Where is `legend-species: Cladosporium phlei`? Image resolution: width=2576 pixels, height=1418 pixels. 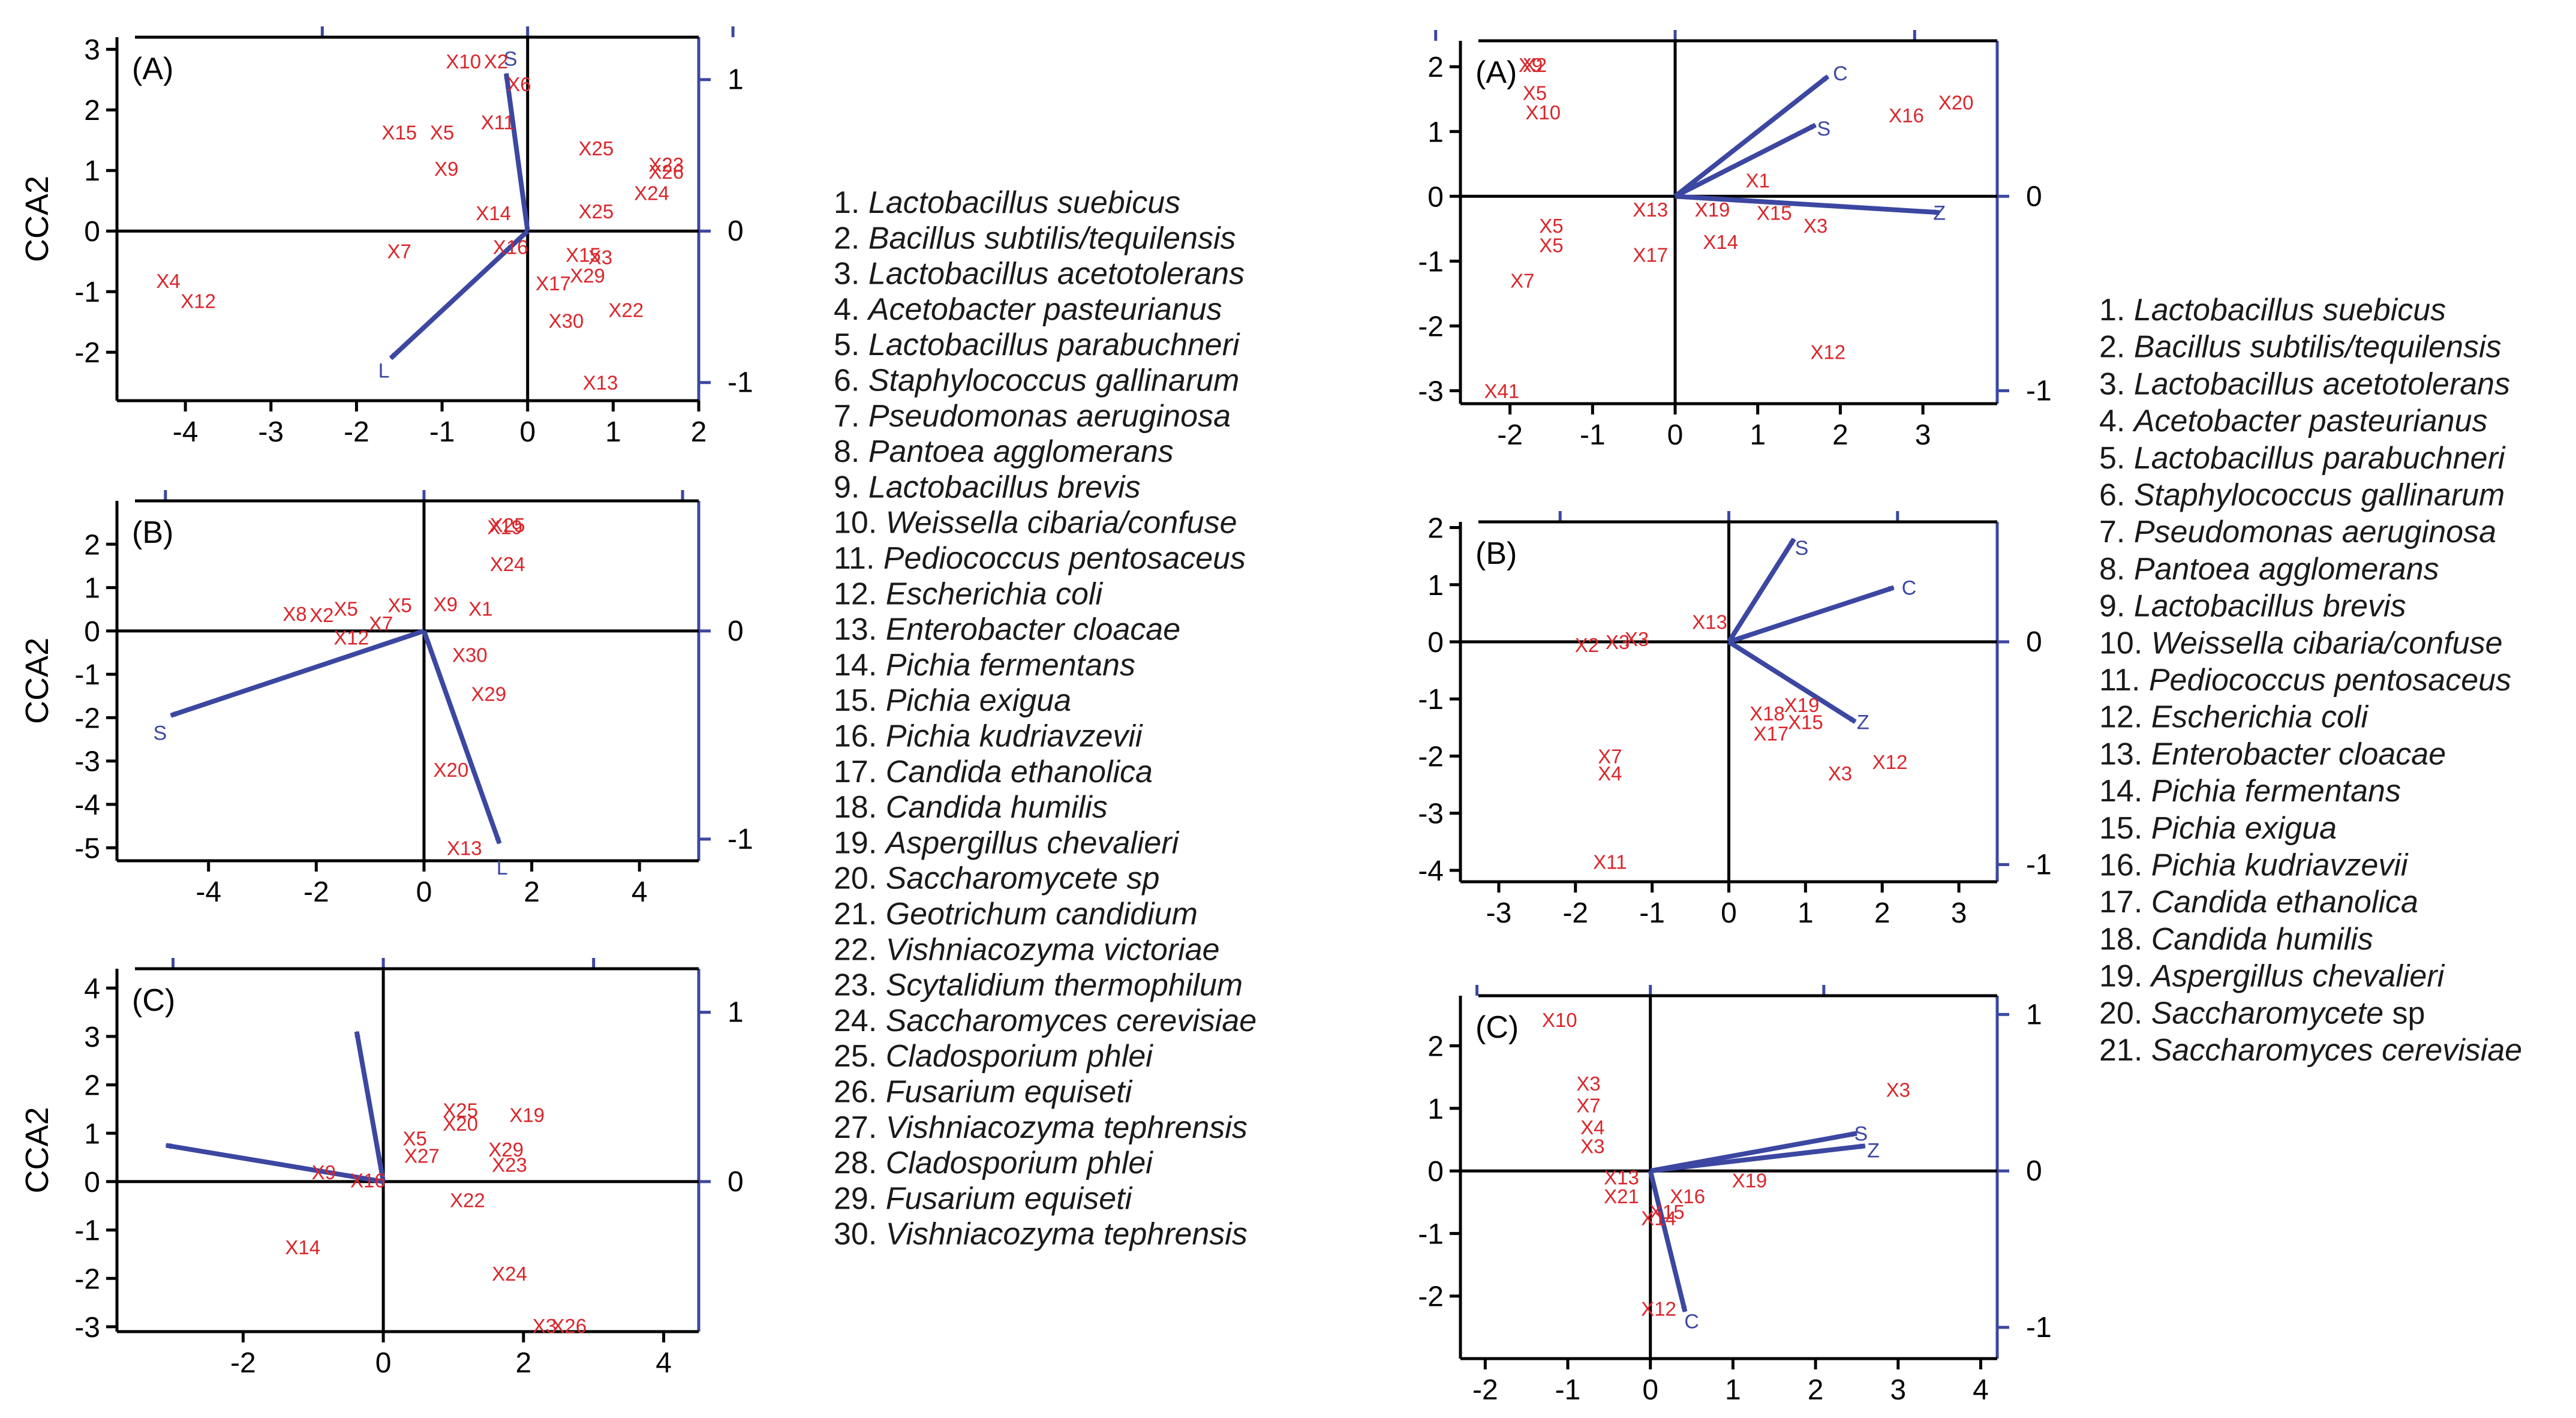
legend-species: Cladosporium phlei is located at coordinates (1020, 1057).